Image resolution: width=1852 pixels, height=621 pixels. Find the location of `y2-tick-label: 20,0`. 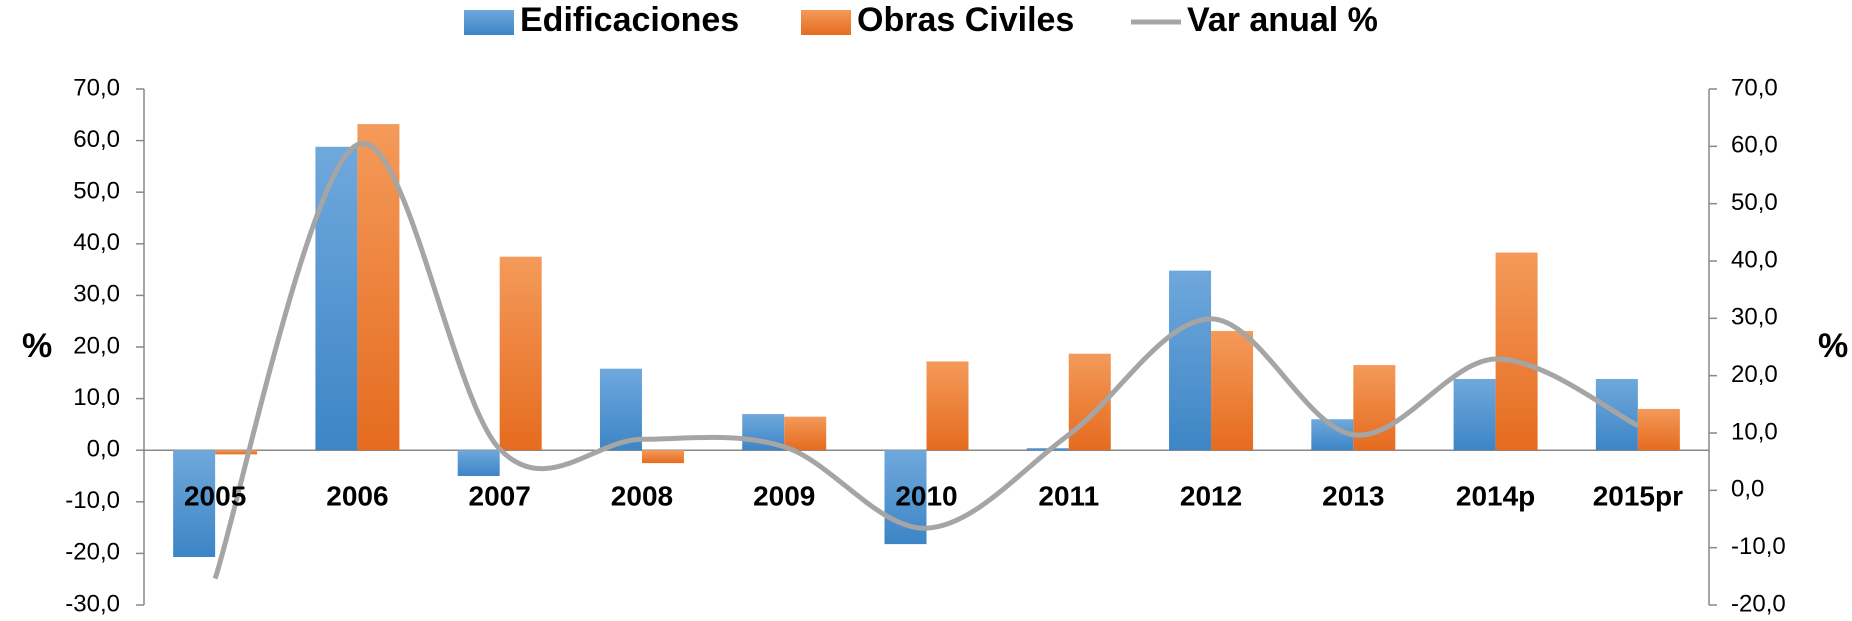

y2-tick-label: 20,0 is located at coordinates (1754, 374).